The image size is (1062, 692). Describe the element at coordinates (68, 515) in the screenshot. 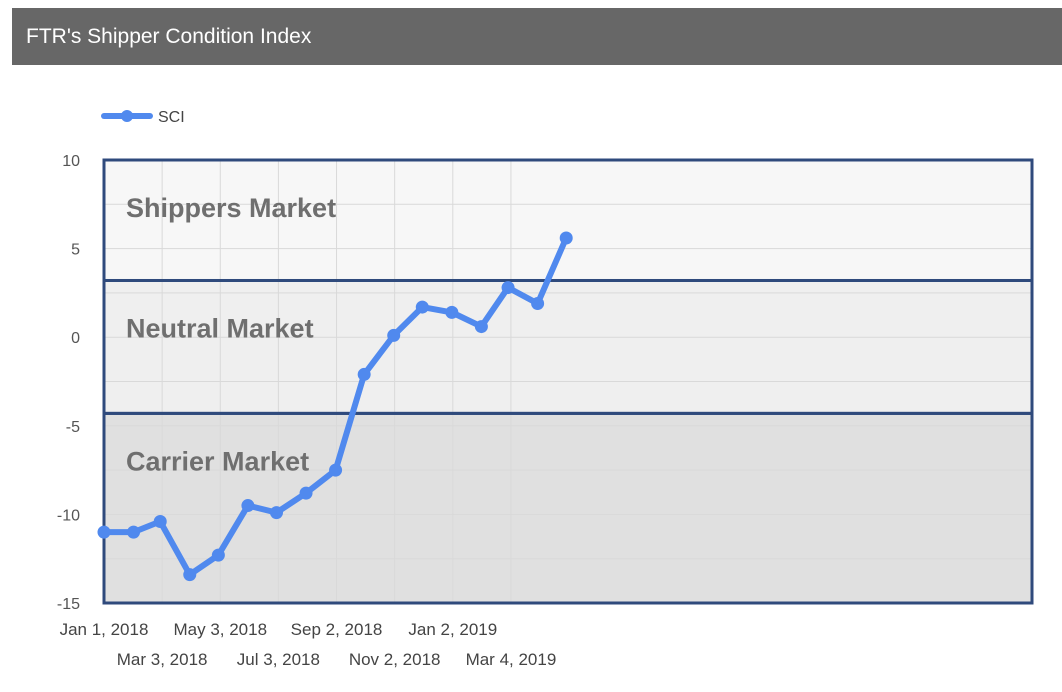

I see `y-tick-label: -10` at that location.